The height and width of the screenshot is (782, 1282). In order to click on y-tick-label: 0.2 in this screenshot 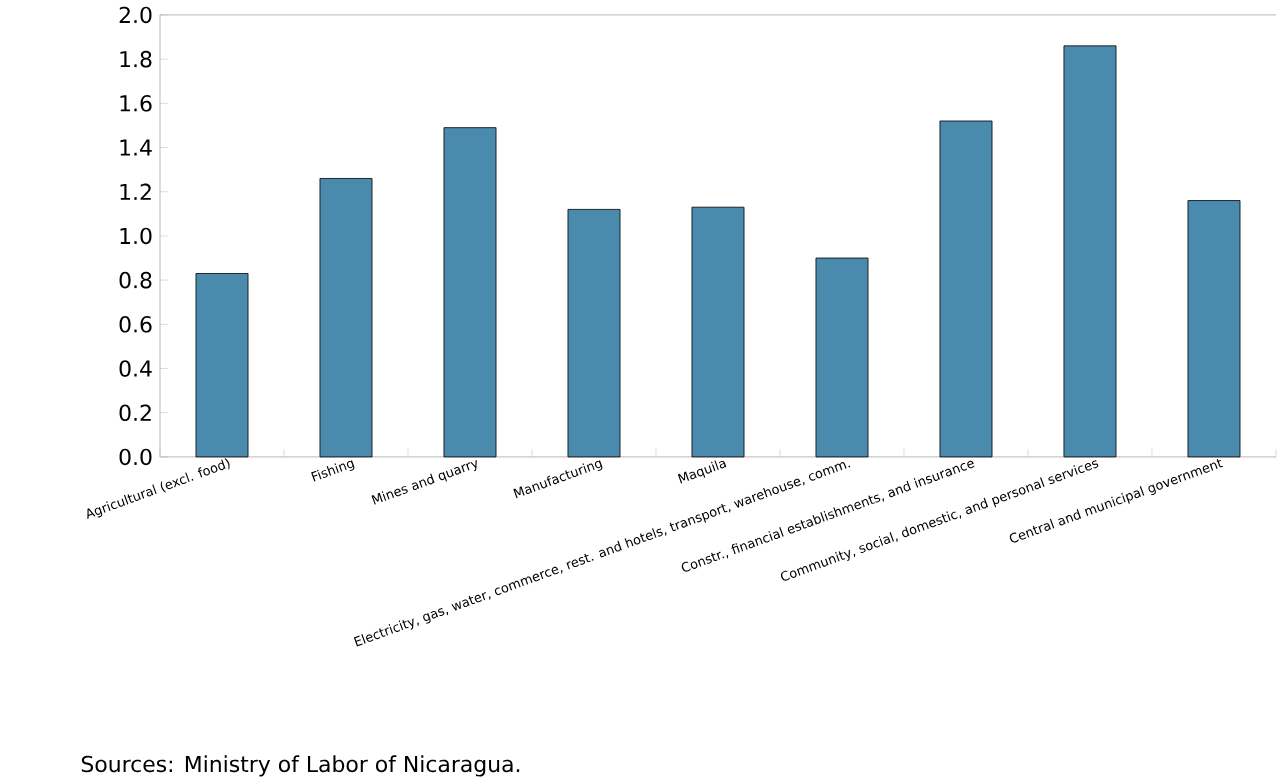, I will do `click(135, 412)`.